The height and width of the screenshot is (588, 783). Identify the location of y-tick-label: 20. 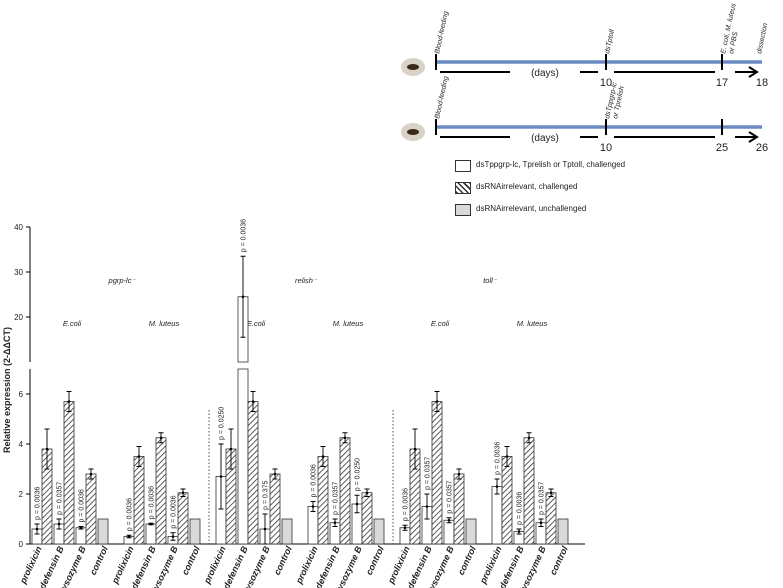
(18, 317).